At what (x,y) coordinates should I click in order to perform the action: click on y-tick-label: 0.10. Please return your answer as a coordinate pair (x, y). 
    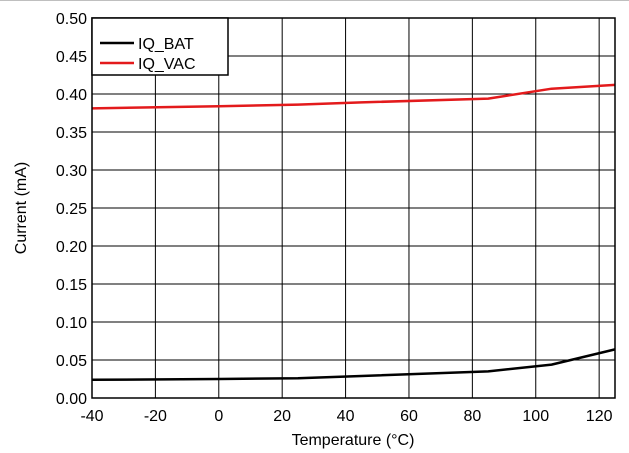
    Looking at the image, I should click on (71, 323).